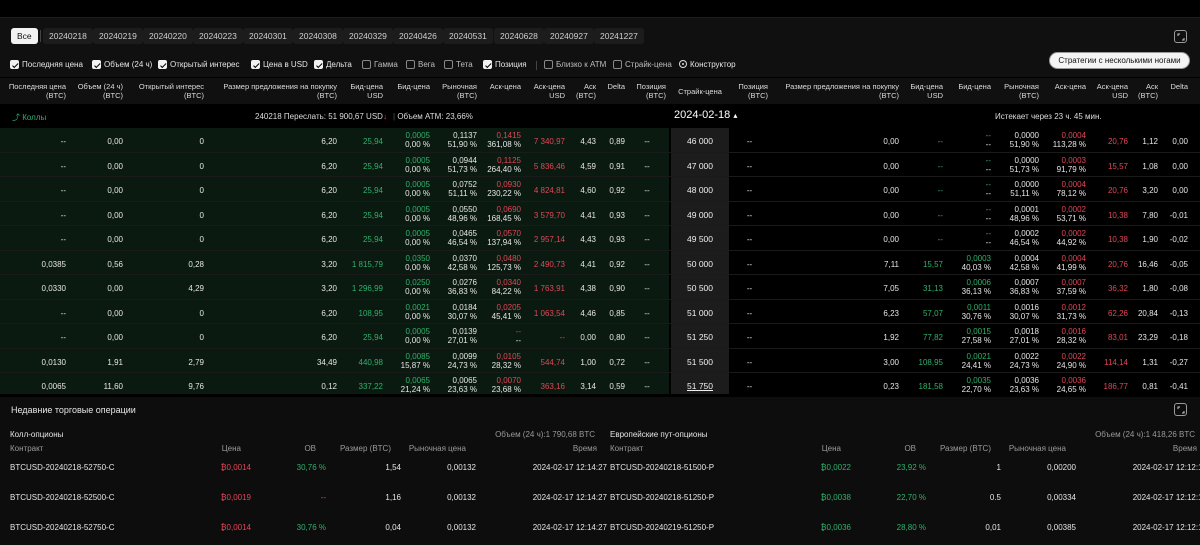 This screenshot has height=545, width=1200. Describe the element at coordinates (468, 36) in the screenshot. I see `expiry-tab: 20240531` at that location.